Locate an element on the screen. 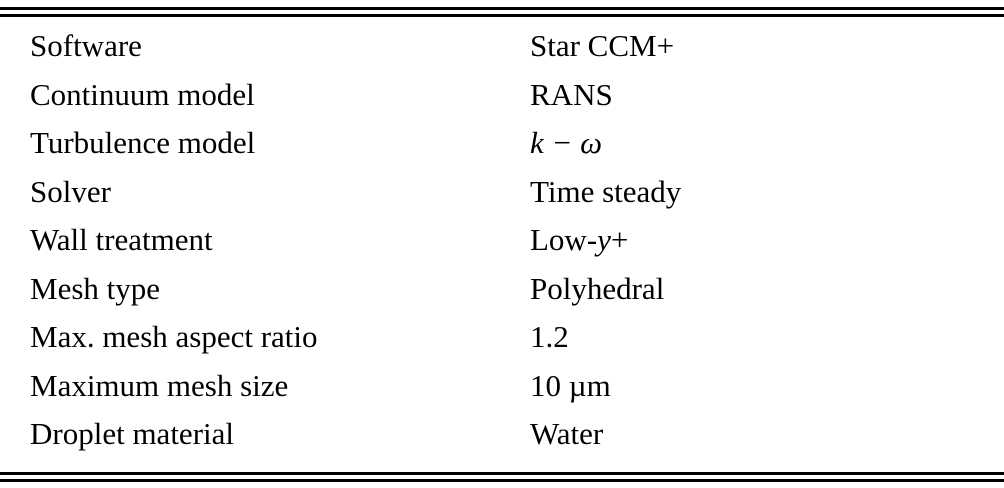 The width and height of the screenshot is (1004, 488). value-text: Time steady is located at coordinates (606, 191).